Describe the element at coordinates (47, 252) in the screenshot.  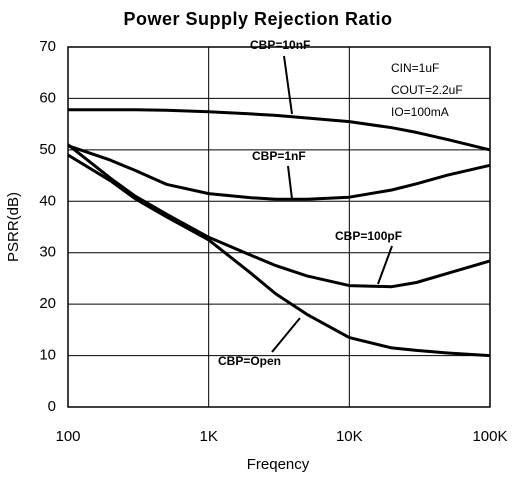
I see `y-tick-label: 30` at that location.